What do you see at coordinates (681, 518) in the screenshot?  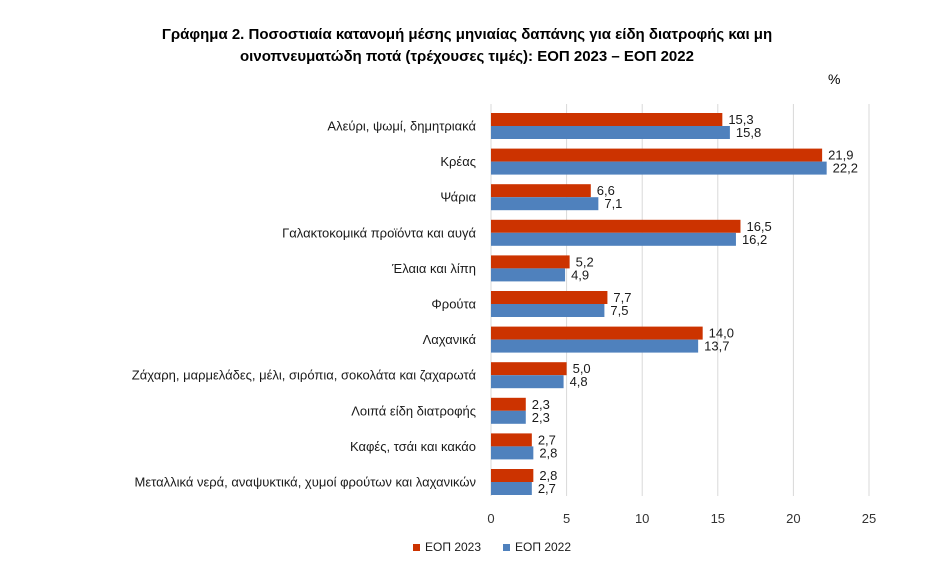 I see `x-axis: 0 5 10 15 20 25` at bounding box center [681, 518].